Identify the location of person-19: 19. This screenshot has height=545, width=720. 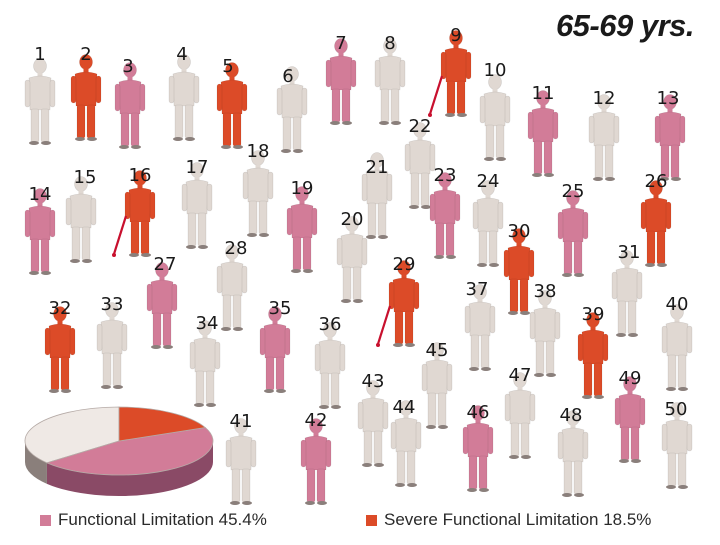
(302, 225).